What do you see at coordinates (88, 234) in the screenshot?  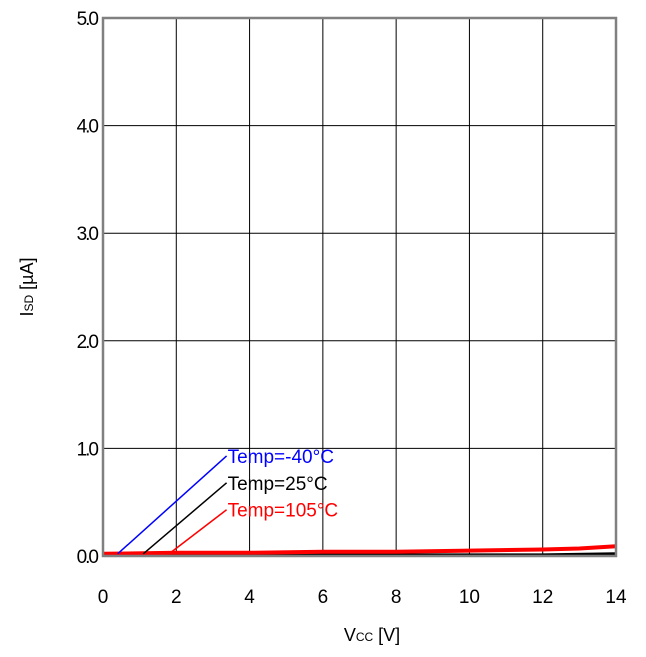 I see `y-tick-label: 3.0` at bounding box center [88, 234].